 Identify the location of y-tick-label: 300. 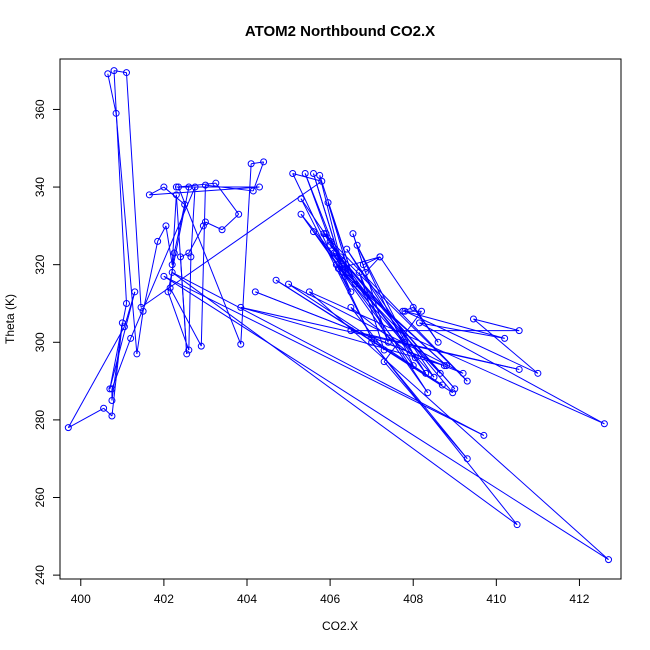
(40, 342).